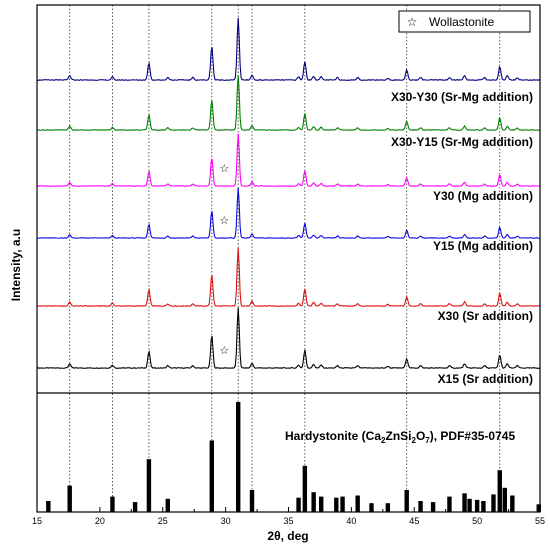 This screenshot has width=550, height=553. Describe the element at coordinates (287, 536) in the screenshot. I see `x-axis-label: 2θ, deg` at that location.